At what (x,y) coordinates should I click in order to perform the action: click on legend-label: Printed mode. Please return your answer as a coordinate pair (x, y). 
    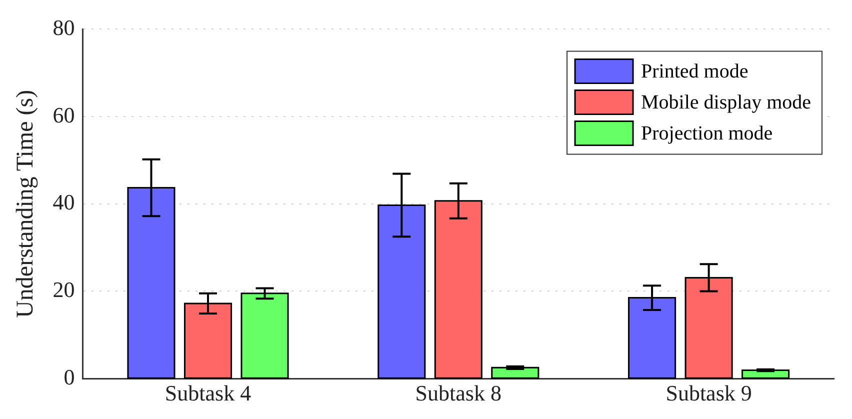
    Looking at the image, I should click on (694, 71).